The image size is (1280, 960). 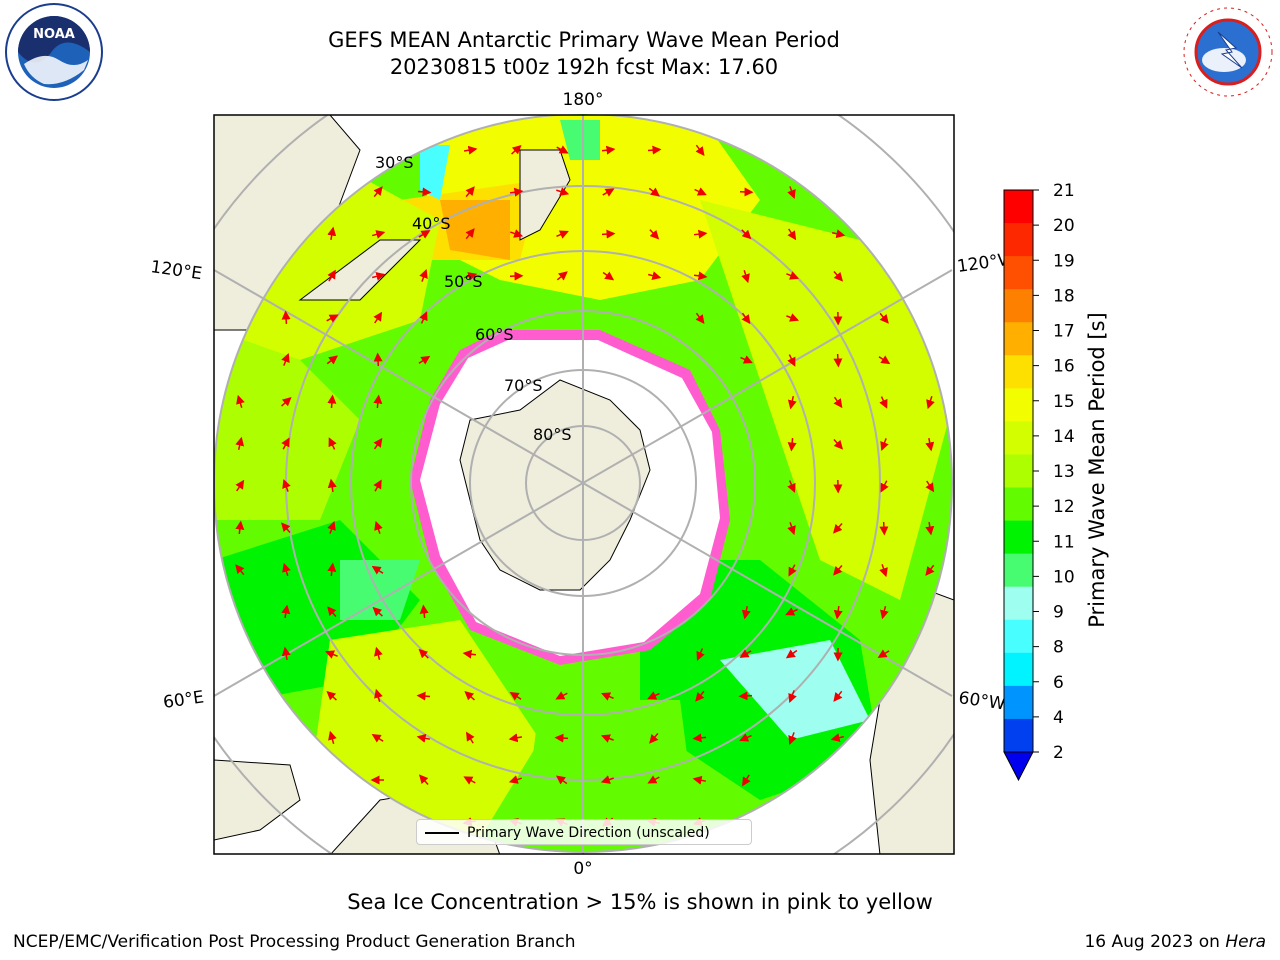 I want to click on colorbar-tick-label: 18, so click(x=1064, y=296).